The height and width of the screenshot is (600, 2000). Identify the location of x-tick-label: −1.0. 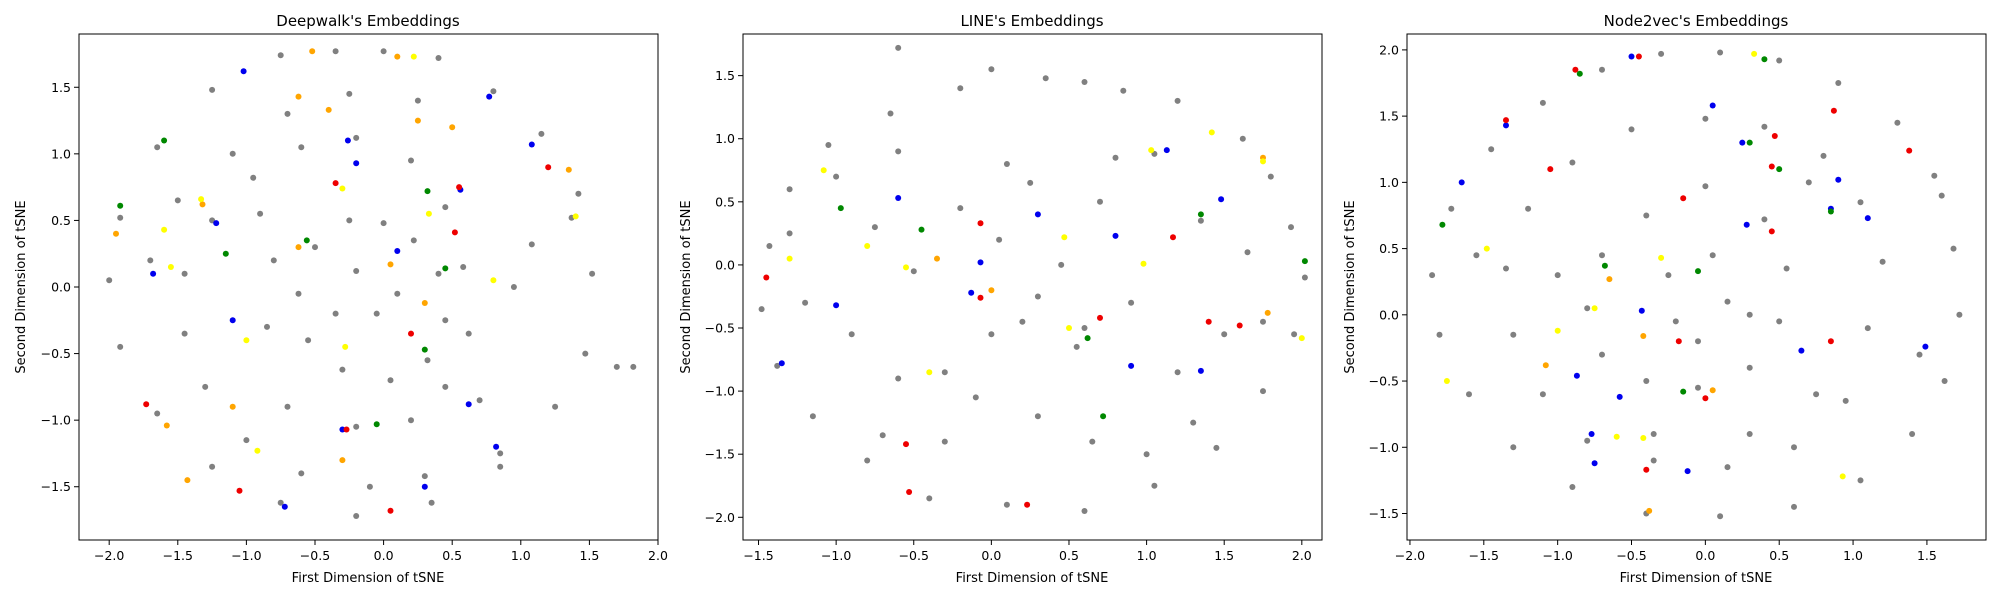
(246, 555).